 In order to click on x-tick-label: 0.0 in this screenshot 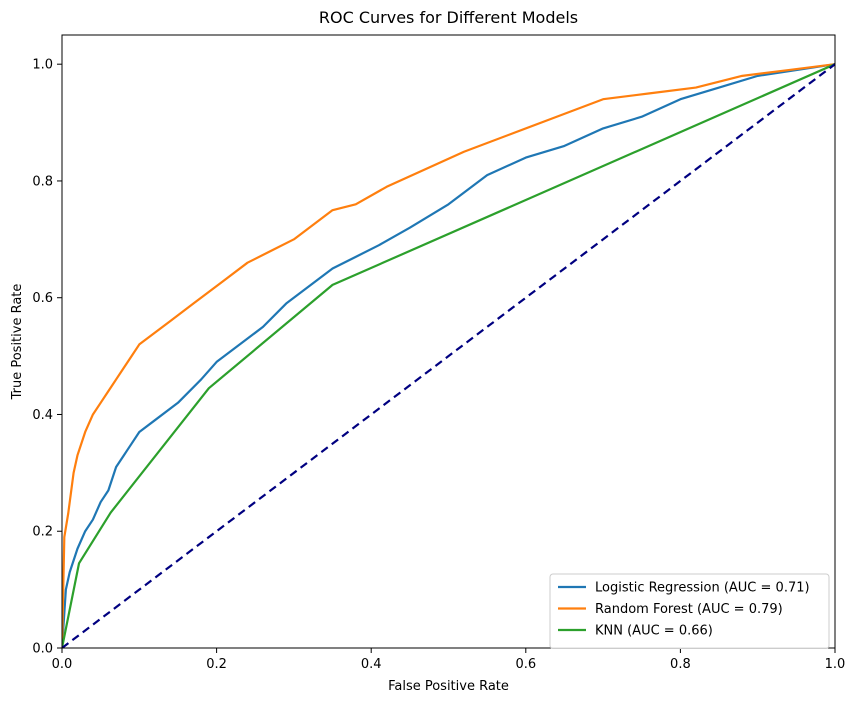, I will do `click(62, 664)`.